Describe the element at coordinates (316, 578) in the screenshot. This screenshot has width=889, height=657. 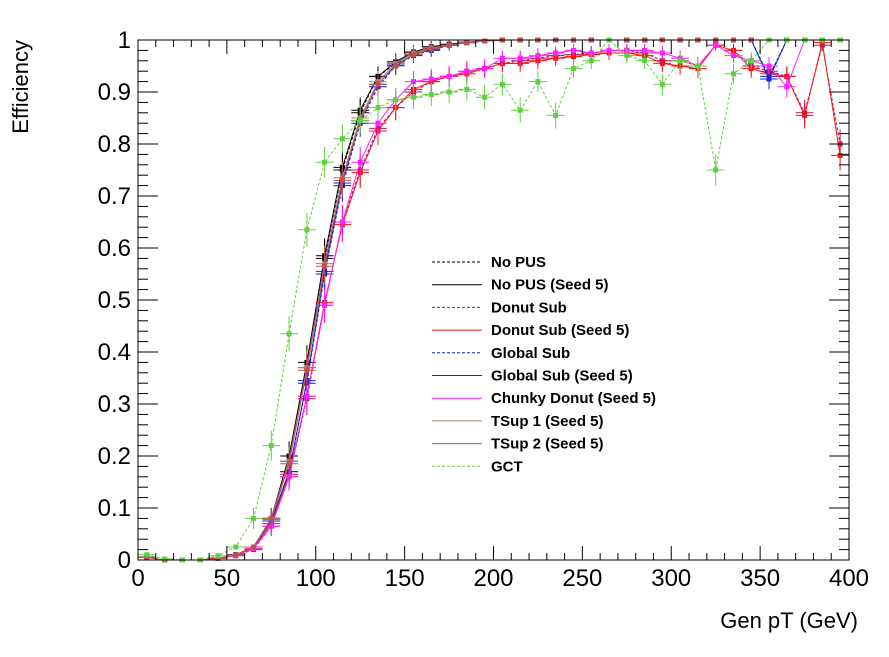
I see `x-tick-label: 100` at that location.